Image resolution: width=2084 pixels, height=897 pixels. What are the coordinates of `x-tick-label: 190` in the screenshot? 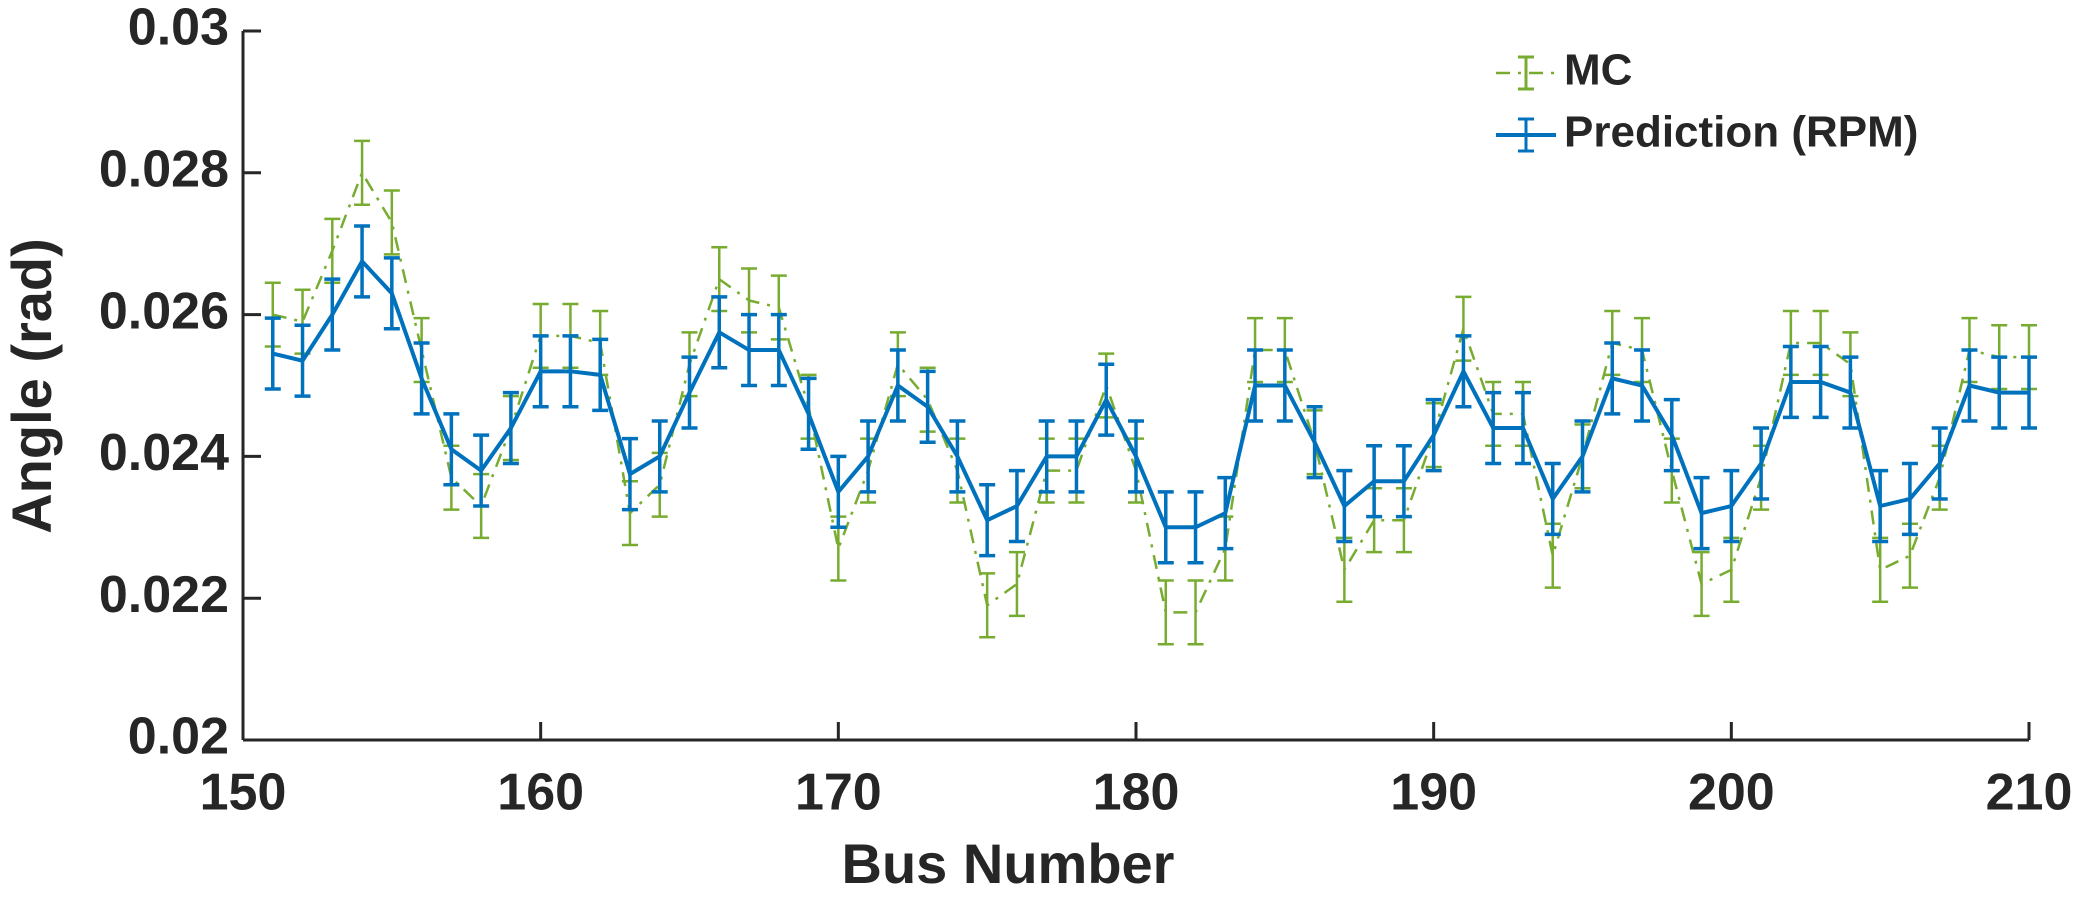 It's located at (1433, 793).